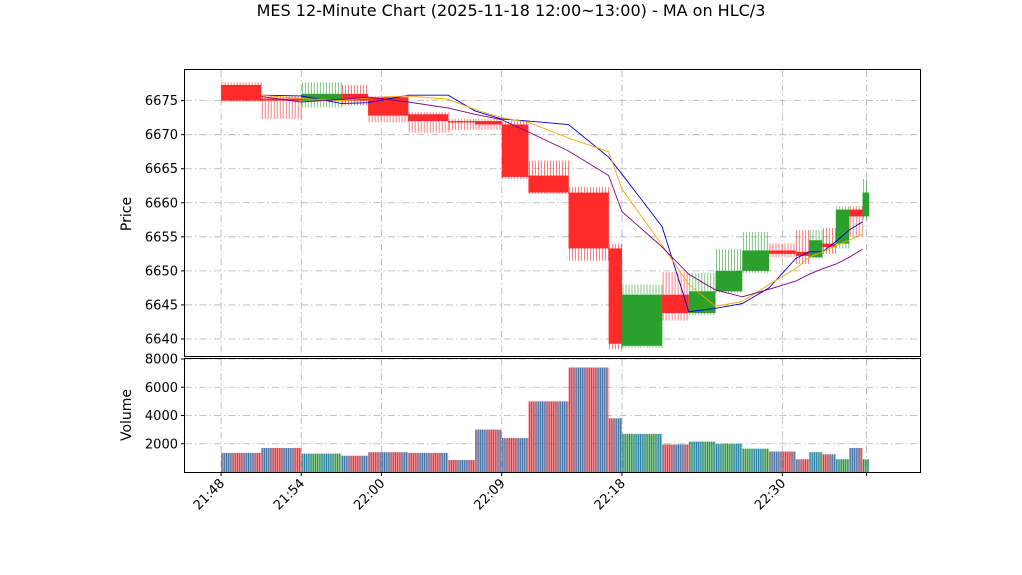  Describe the element at coordinates (161, 271) in the screenshot. I see `price-y-tick-label: 6650` at that location.